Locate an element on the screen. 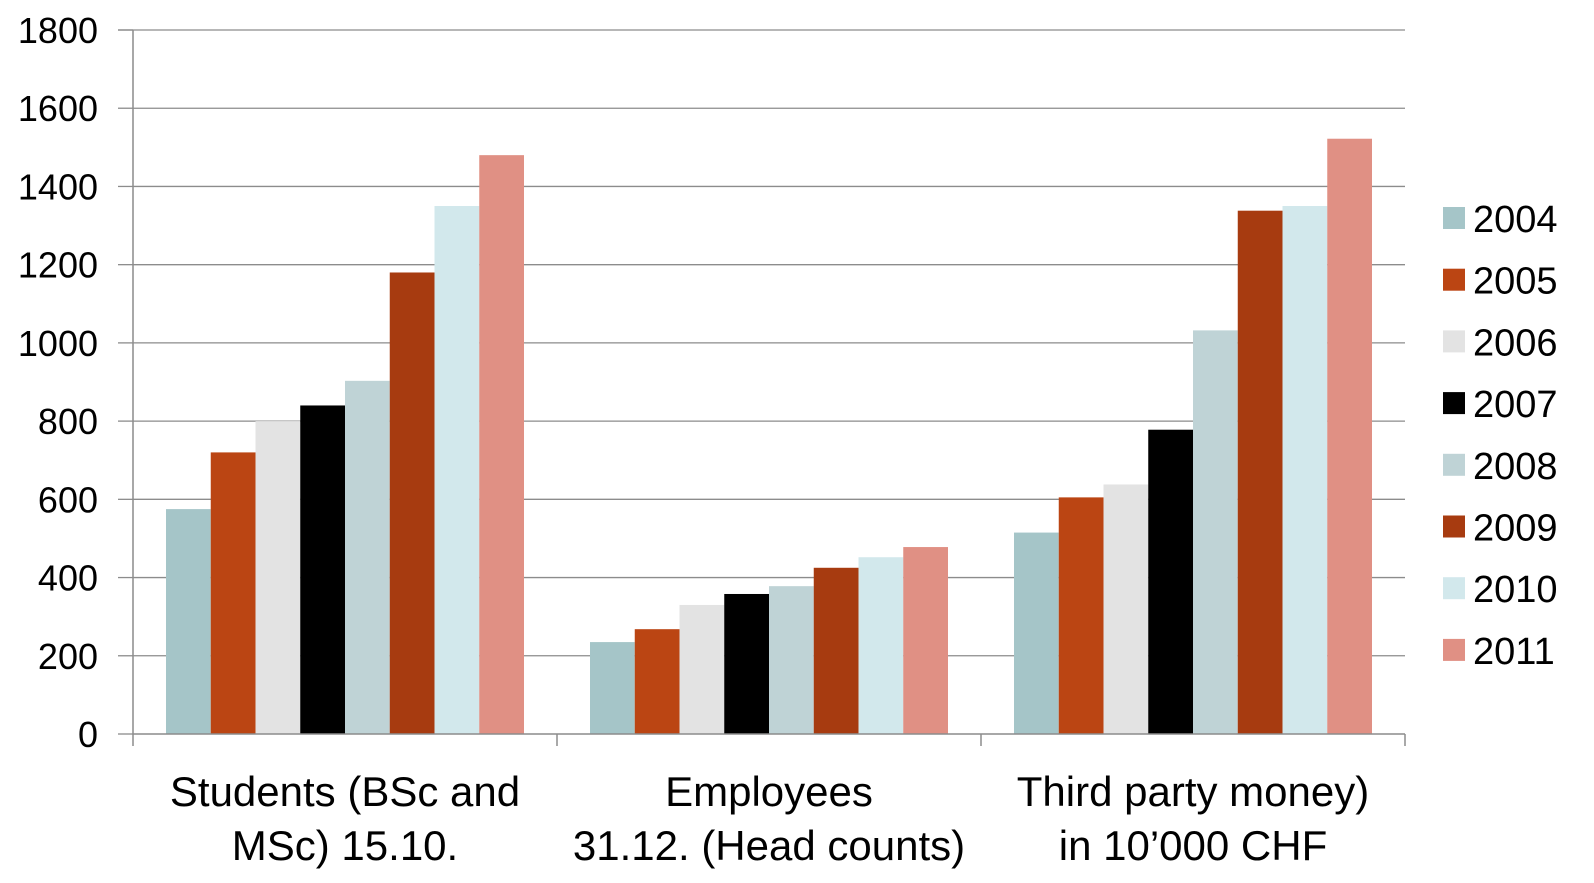 Image resolution: width=1594 pixels, height=883 pixels. y-tick-label: 1400 is located at coordinates (58, 186).